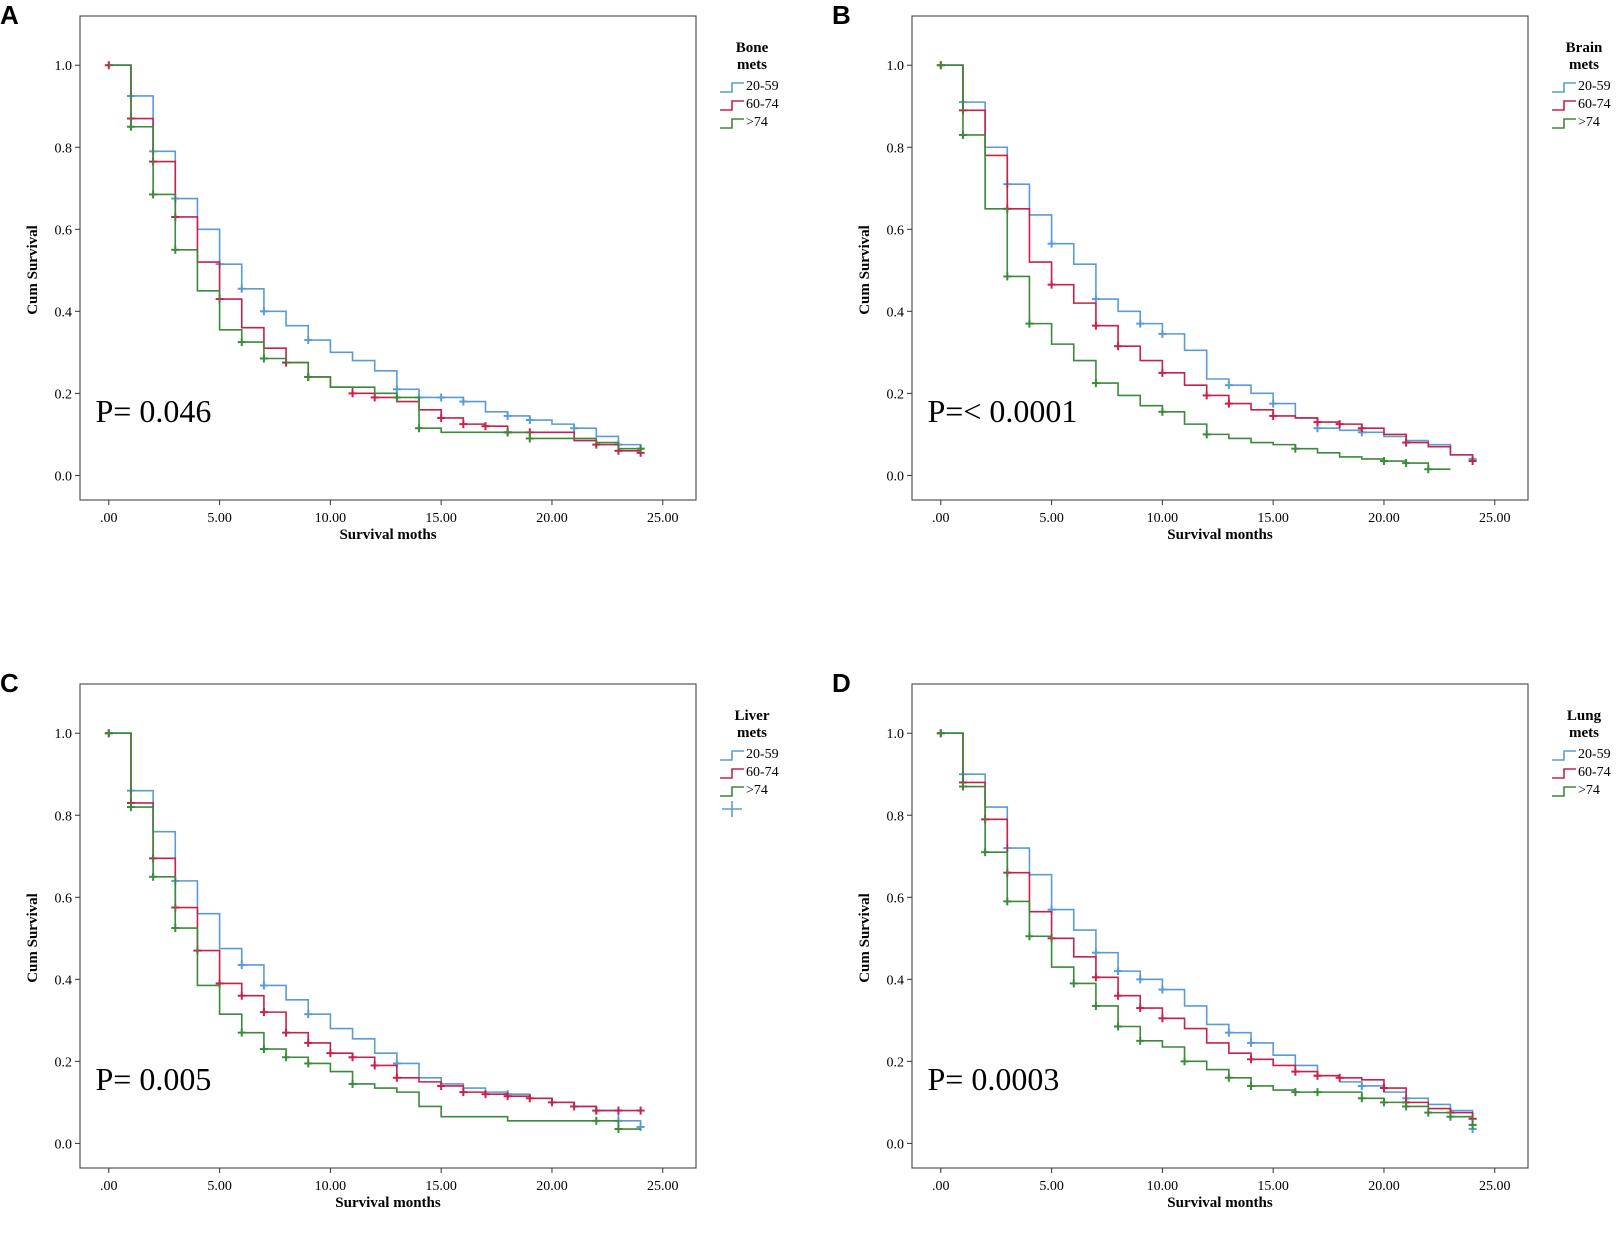 This screenshot has height=1258, width=1619. Describe the element at coordinates (1384, 1186) in the screenshot. I see `x-tick-label: 20.00` at that location.